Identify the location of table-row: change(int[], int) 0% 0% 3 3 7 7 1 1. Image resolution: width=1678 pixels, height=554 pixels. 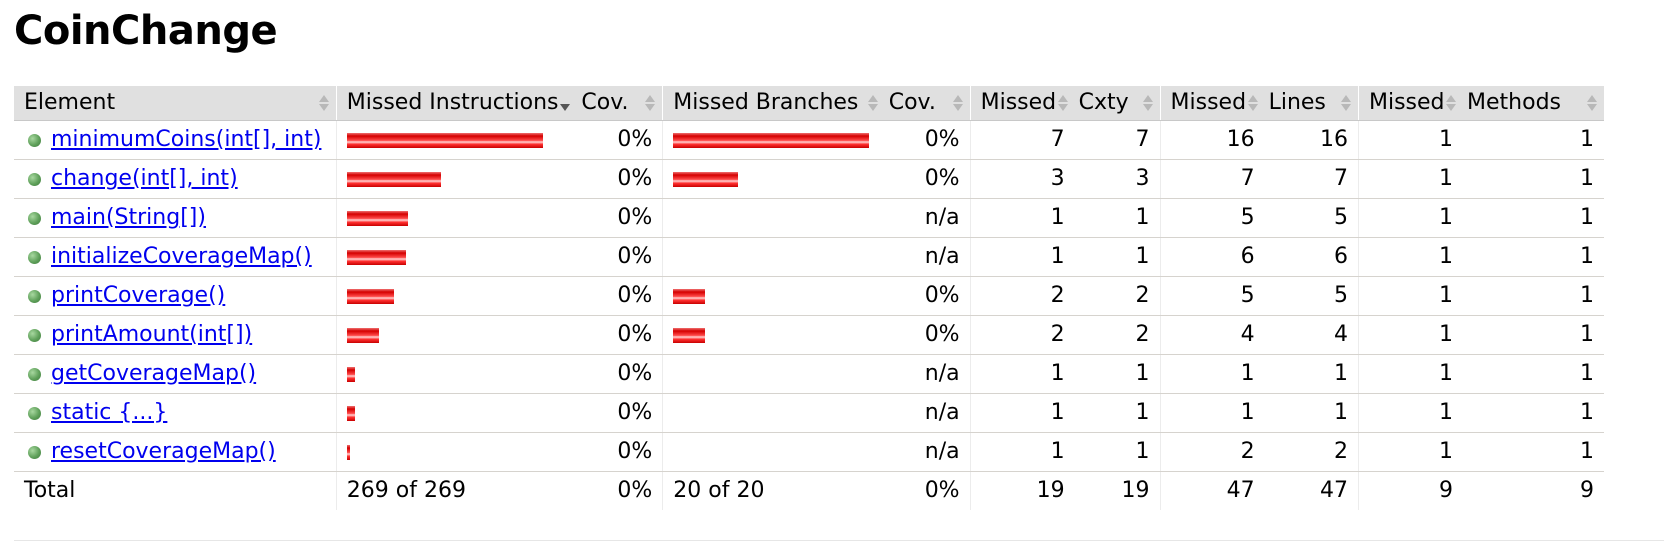
(809, 179).